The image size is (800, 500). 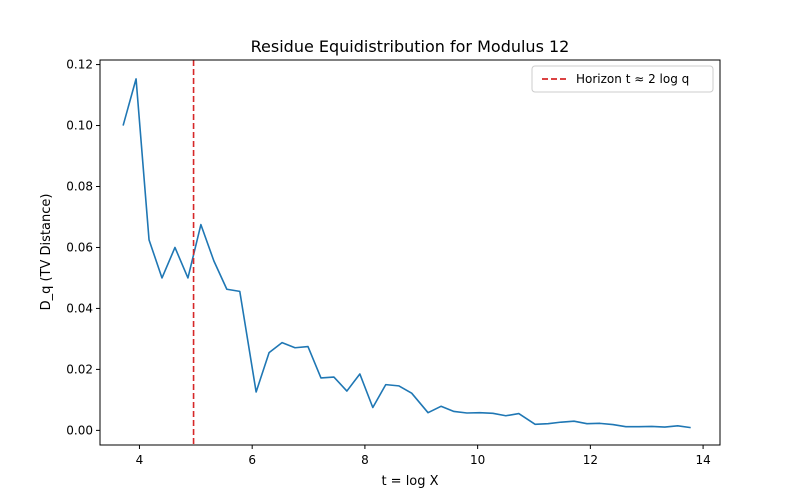 What do you see at coordinates (79, 65) in the screenshot?
I see `y-tick-label: 0.12` at bounding box center [79, 65].